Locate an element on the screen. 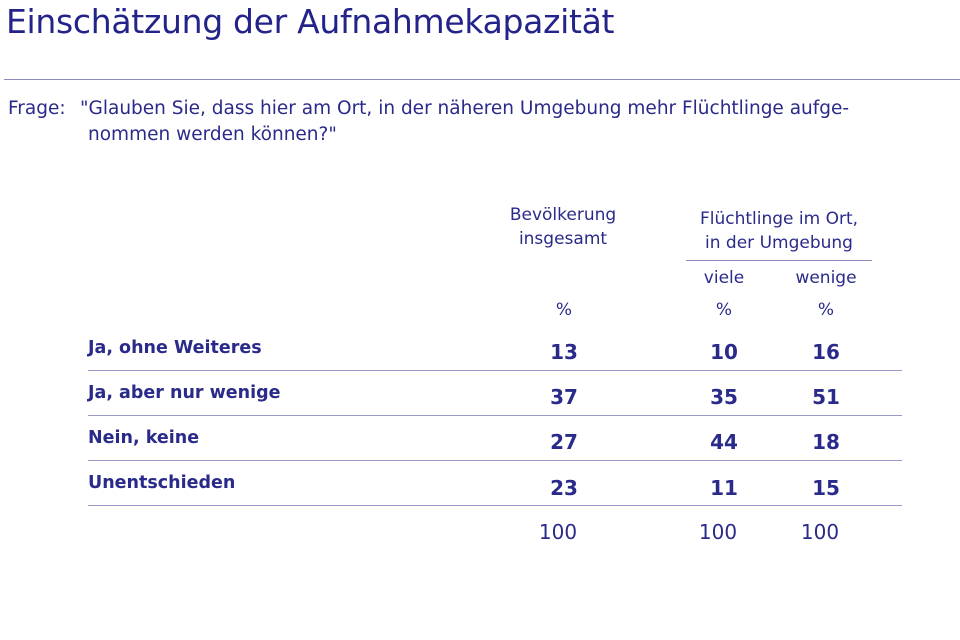  page-title: Einschätzung der Aufnahmekapazität is located at coordinates (310, 21).